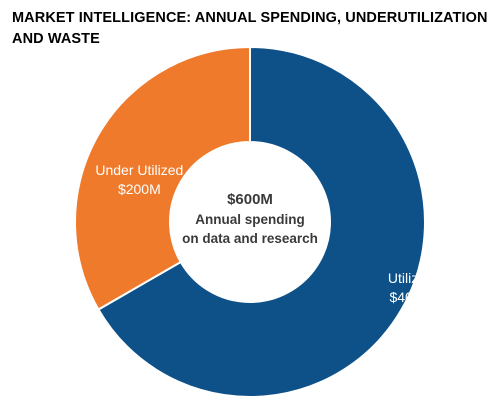 This screenshot has width=500, height=410. Describe the element at coordinates (250, 199) in the screenshot. I see `center-total: $600M` at that location.